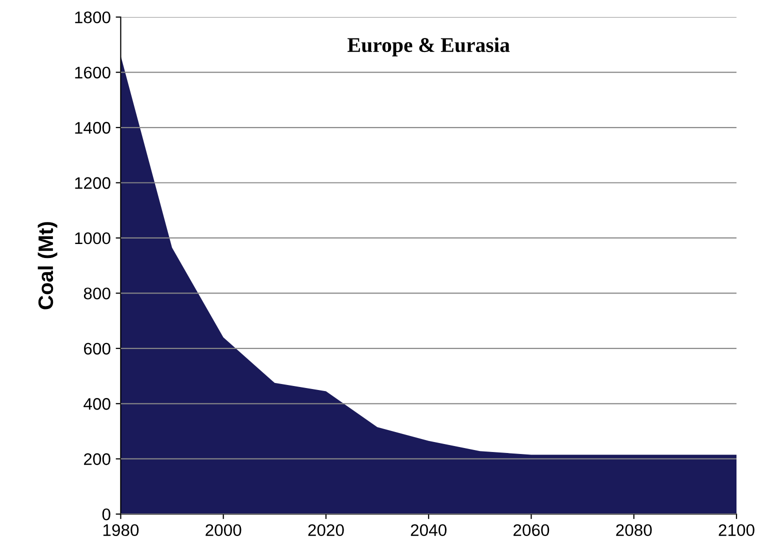 The height and width of the screenshot is (551, 764). What do you see at coordinates (97, 294) in the screenshot?
I see `y-tick-label: 800` at bounding box center [97, 294].